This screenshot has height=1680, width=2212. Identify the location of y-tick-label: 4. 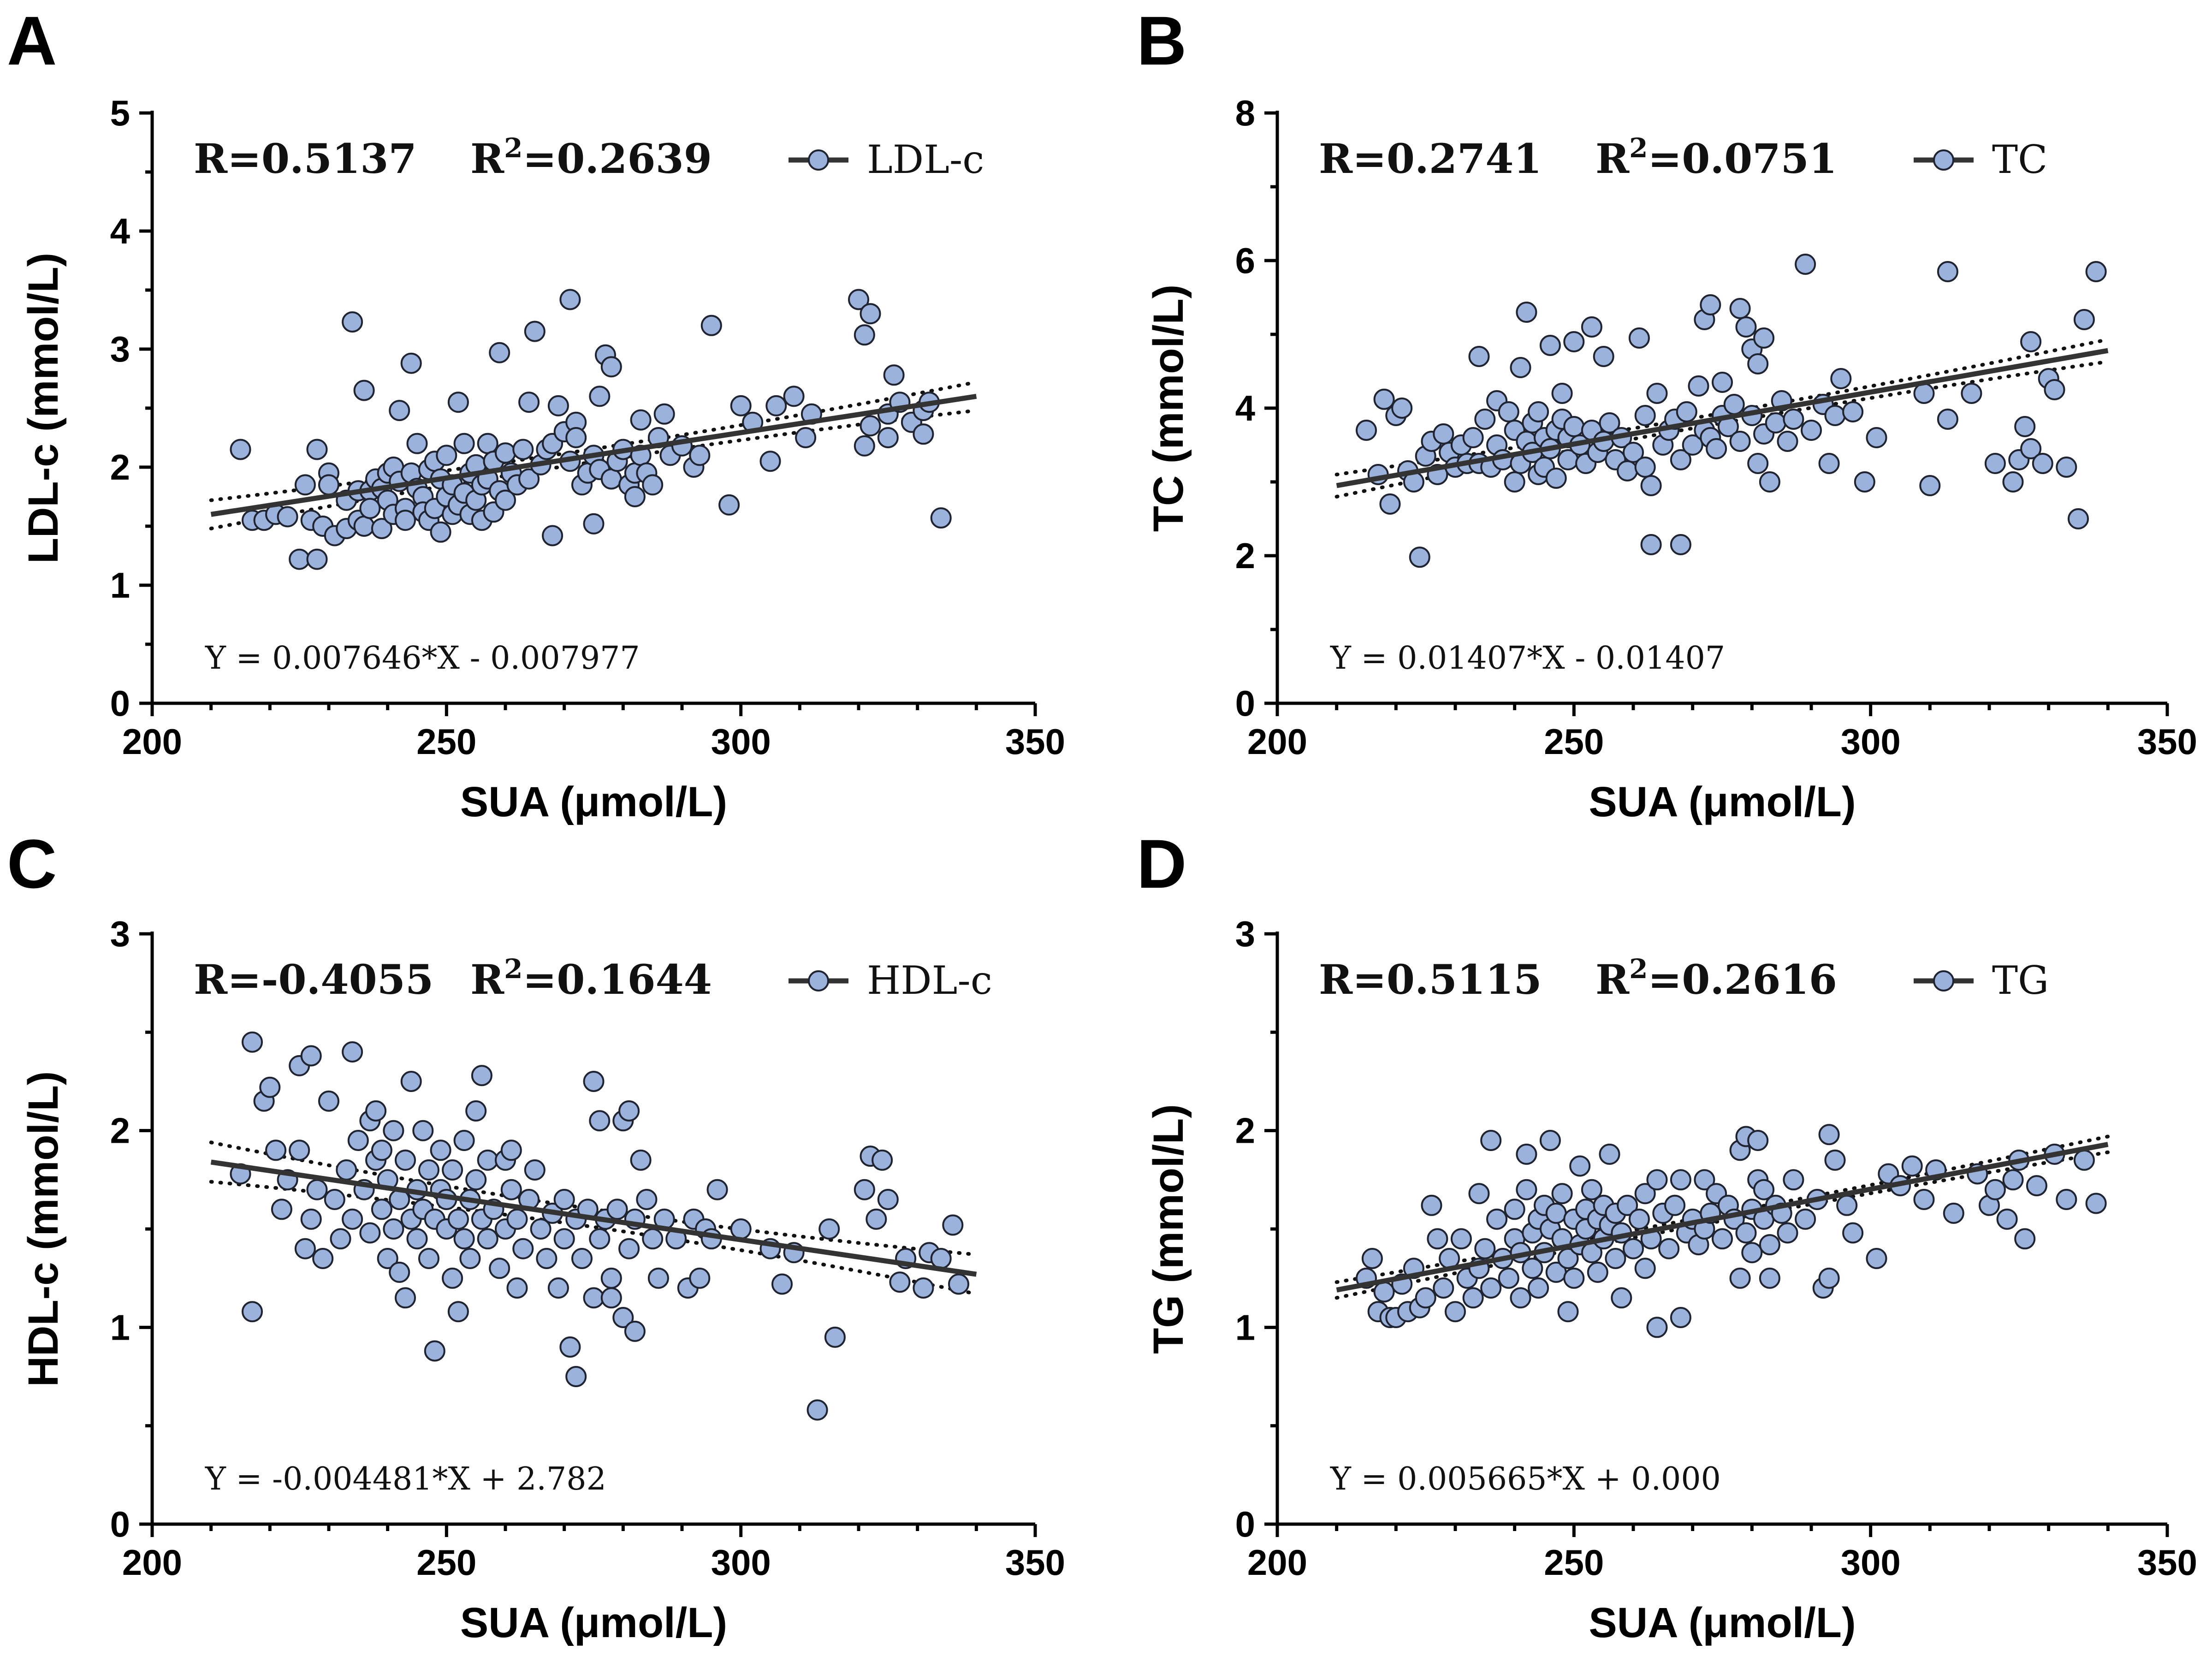
(1245, 408).